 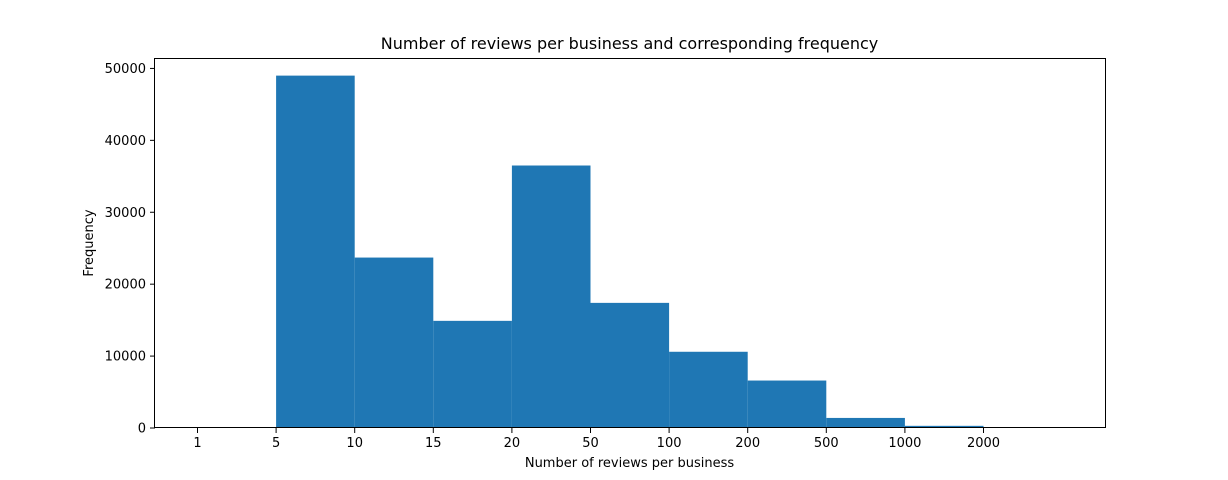 I want to click on y-tick-label: 10000, so click(x=125, y=357).